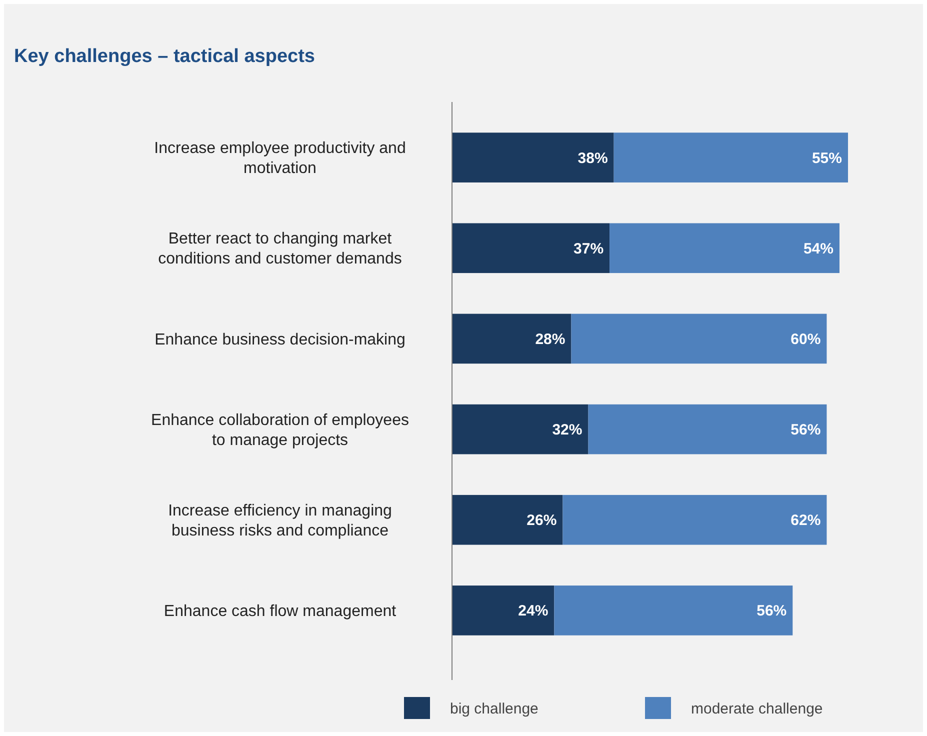  Describe the element at coordinates (280, 521) in the screenshot. I see `y-tick-label: Increase efficiency in managing business risks and compliance` at that location.